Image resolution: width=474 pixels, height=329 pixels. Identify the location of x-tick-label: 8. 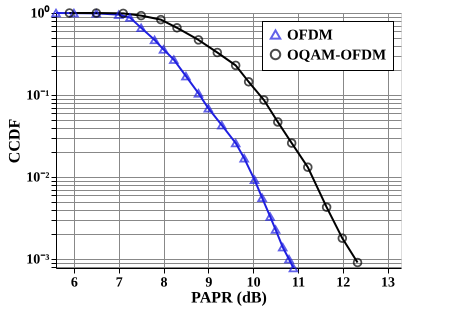
(164, 283).